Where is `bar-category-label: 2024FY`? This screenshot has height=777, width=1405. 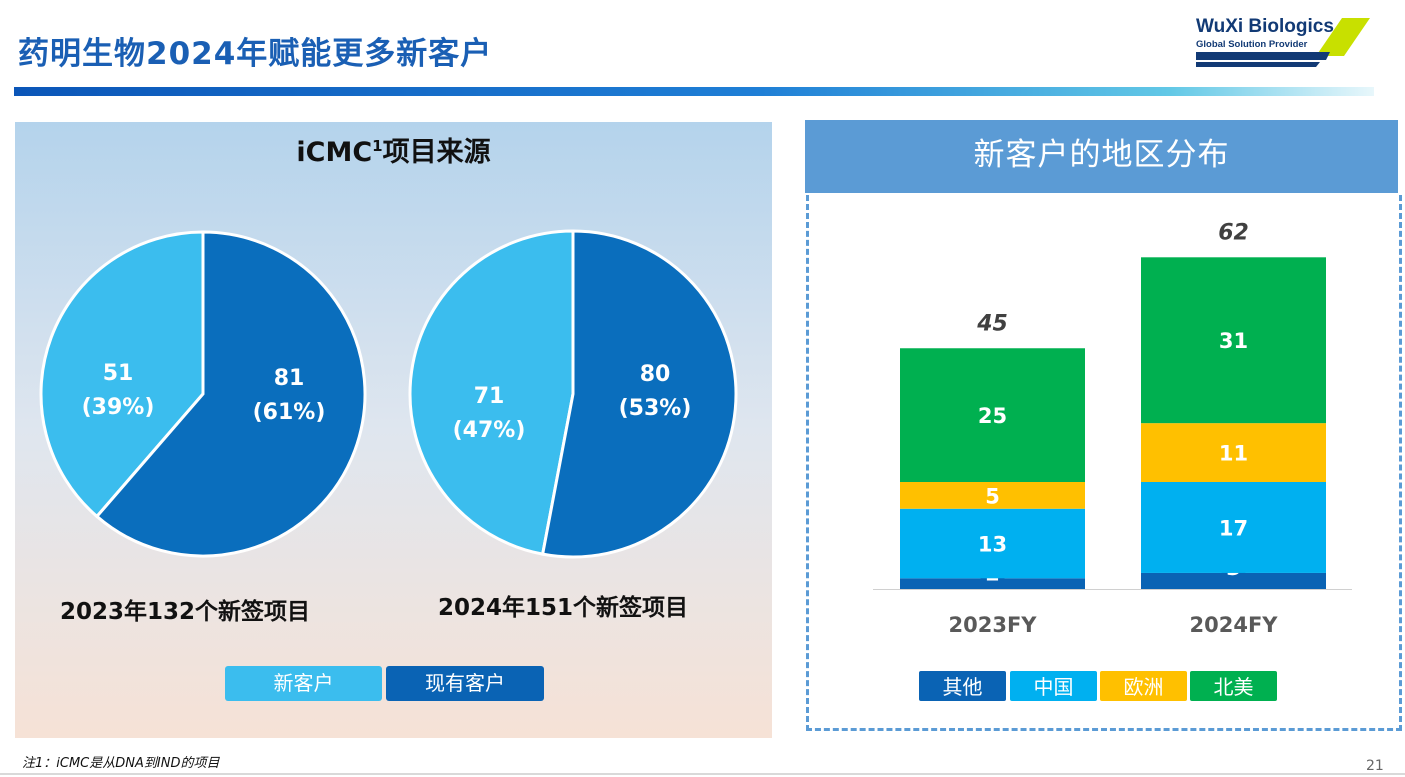 bar-category-label: 2024FY is located at coordinates (1234, 625).